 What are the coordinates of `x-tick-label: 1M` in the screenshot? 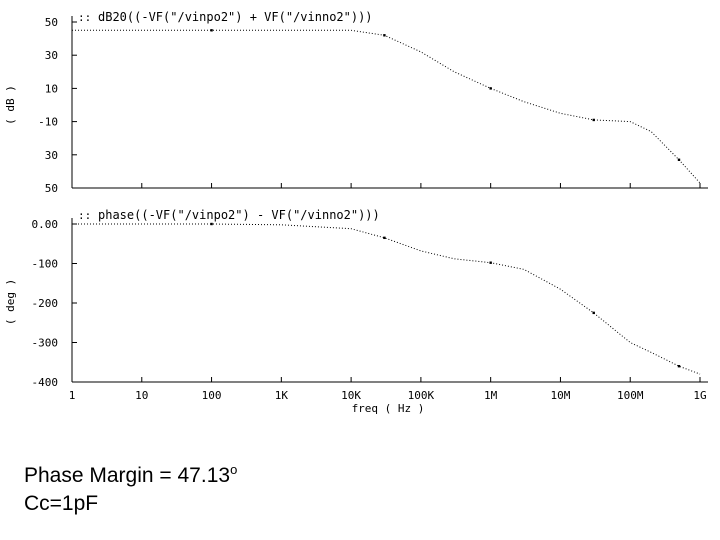 It's located at (491, 395).